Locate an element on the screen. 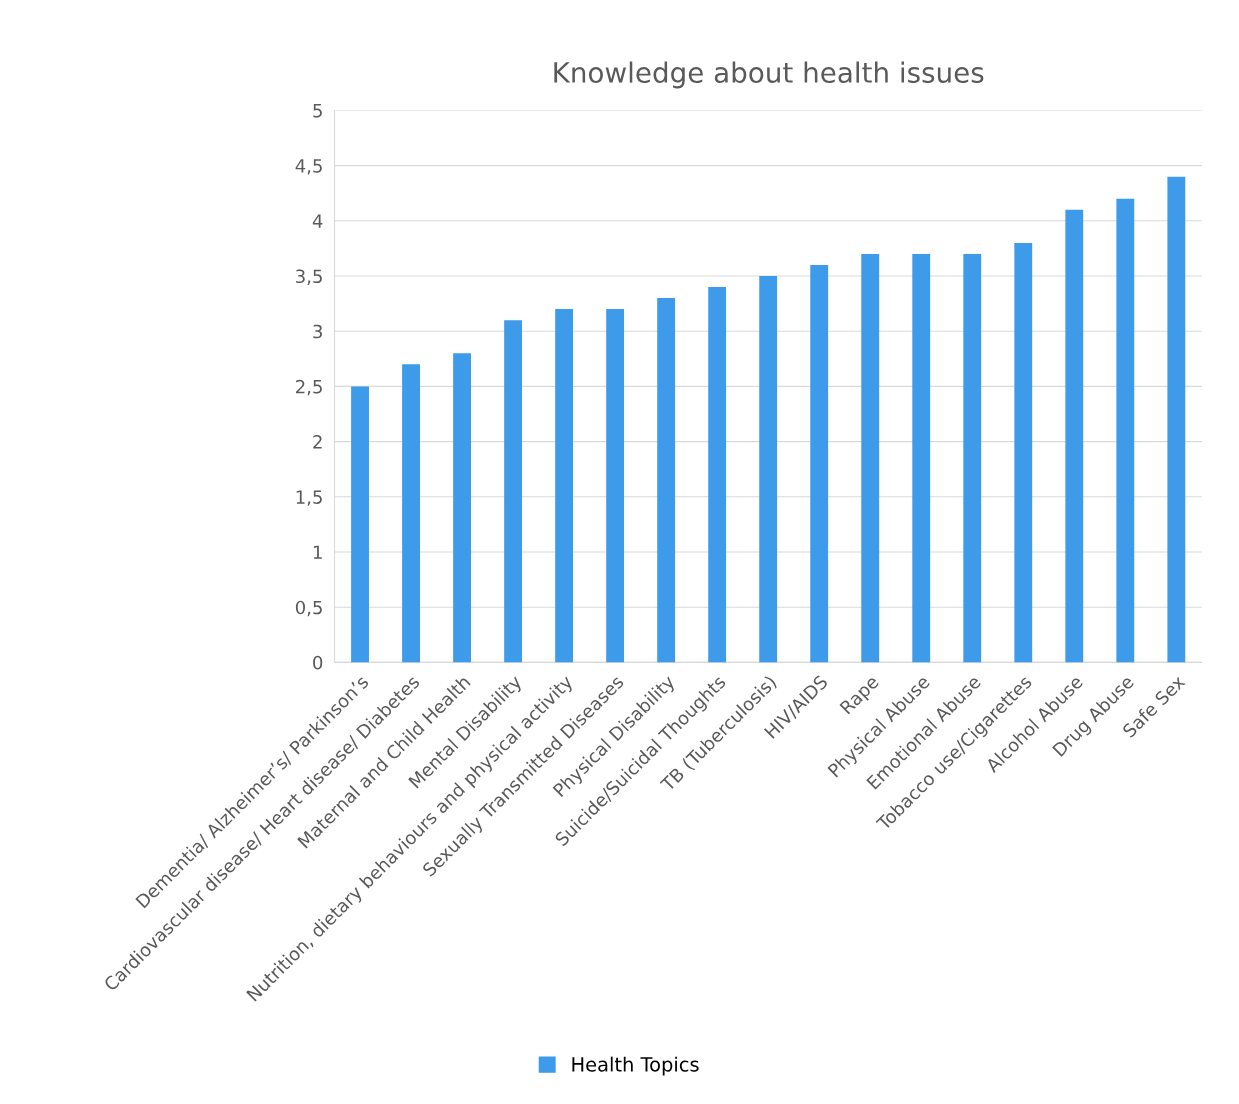 The width and height of the screenshot is (1239, 1104). y-tick-label: 2 is located at coordinates (317, 442).